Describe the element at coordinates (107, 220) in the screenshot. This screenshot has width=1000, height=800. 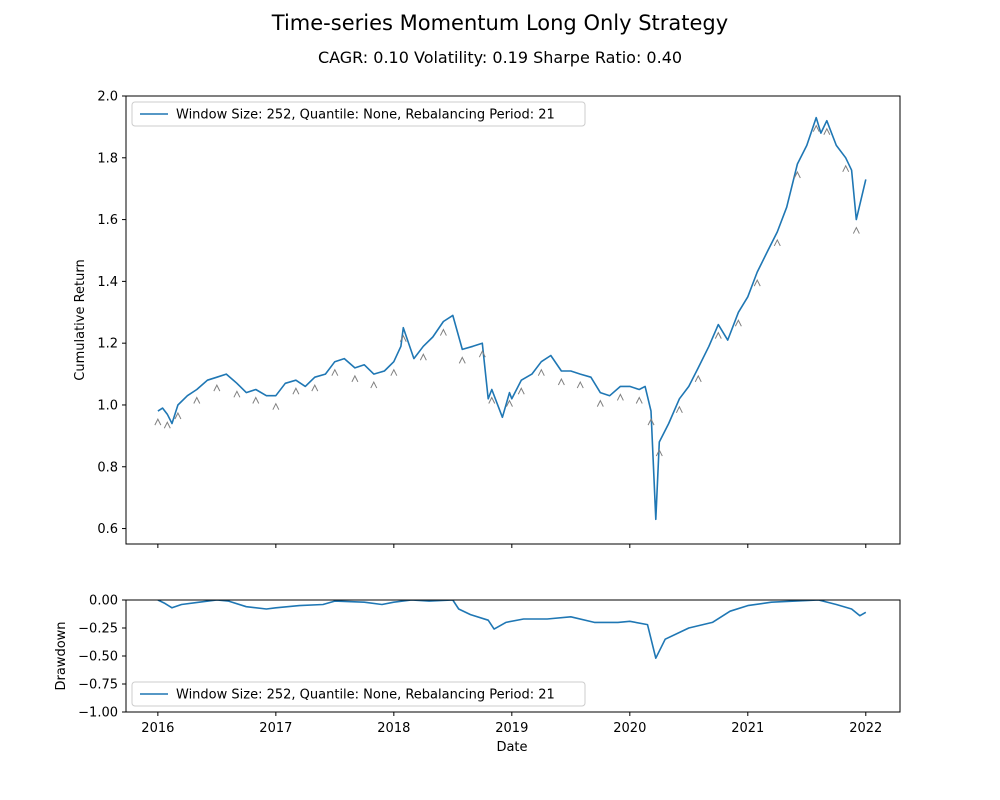
I see `top-ytick-label: 1.6` at that location.